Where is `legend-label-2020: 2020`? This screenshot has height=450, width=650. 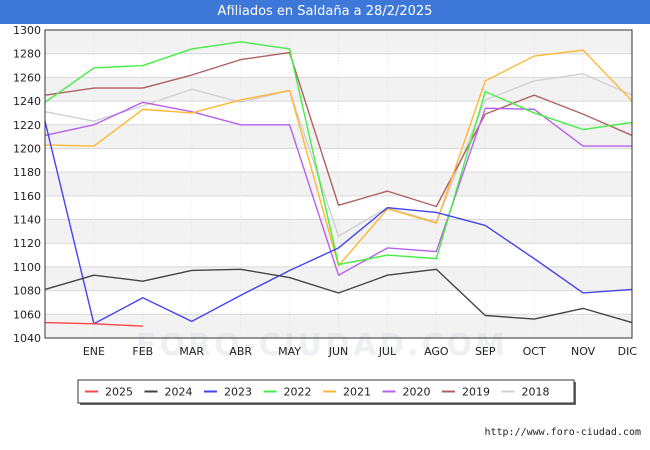 legend-label-2020: 2020 is located at coordinates (417, 392).